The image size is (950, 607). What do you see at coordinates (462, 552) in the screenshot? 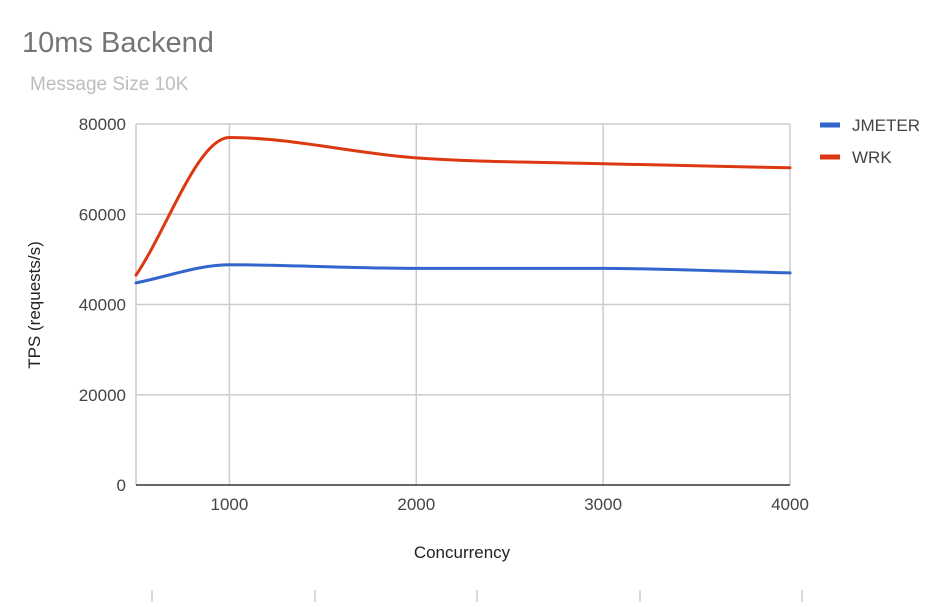
I see `x-axis-label: Concurrency` at bounding box center [462, 552].